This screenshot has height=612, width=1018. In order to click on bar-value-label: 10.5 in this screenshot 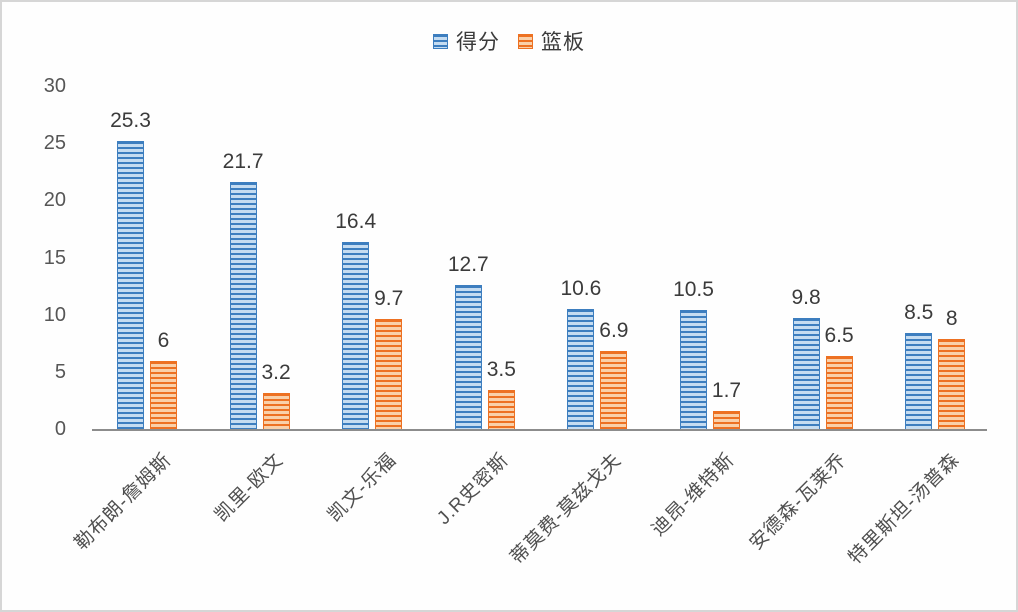, I will do `click(693, 289)`.